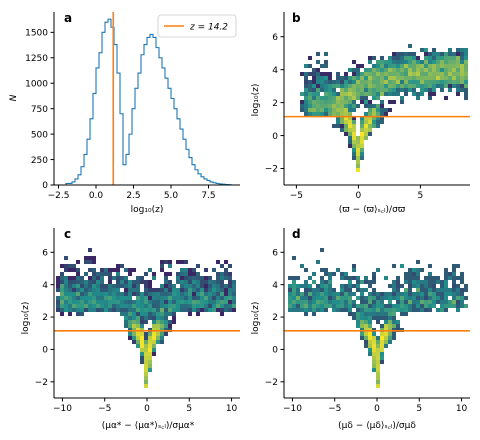 This screenshot has width=480, height=440. What do you see at coordinates (39, 161) in the screenshot?
I see `y-tick-label: 250` at bounding box center [39, 161].